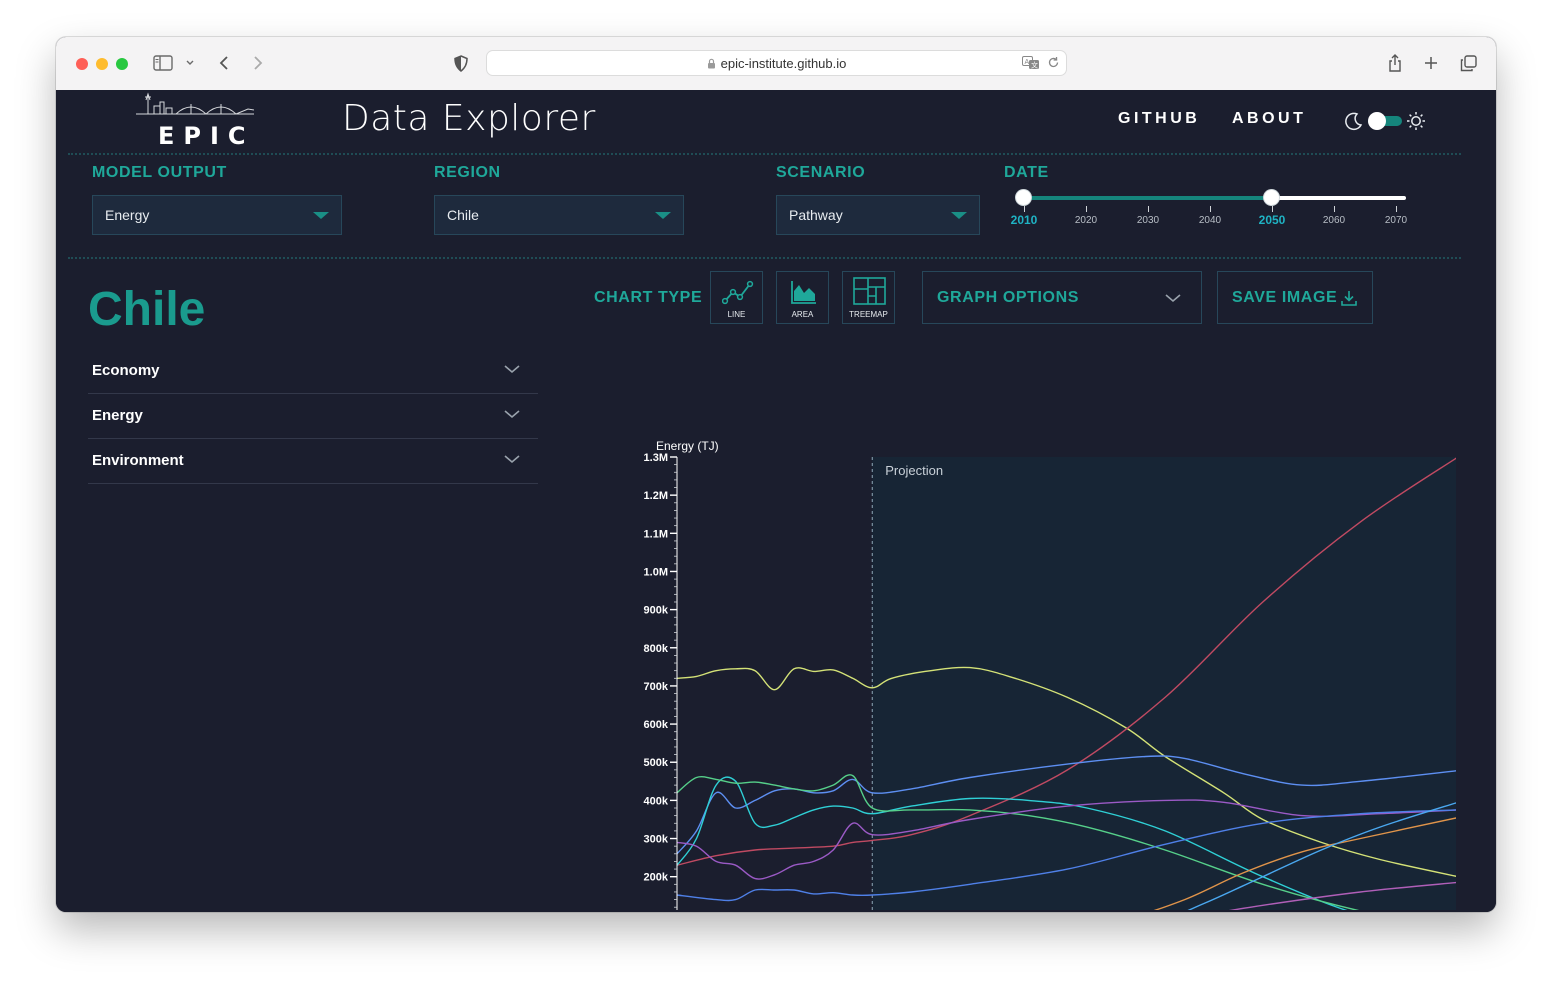  What do you see at coordinates (1008, 297) in the screenshot?
I see `graph-options-label: GRAPH OPTIONS` at bounding box center [1008, 297].